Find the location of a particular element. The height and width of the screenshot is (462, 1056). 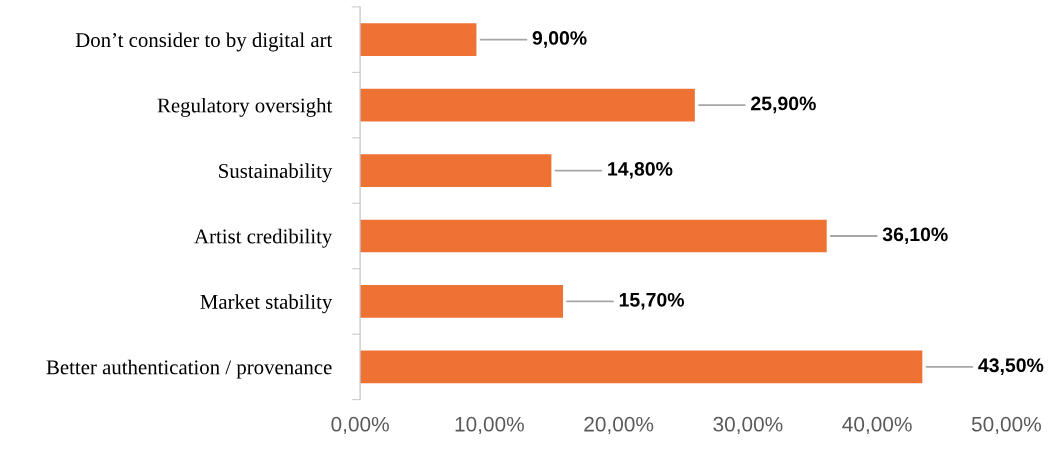

data-label: 14,80% is located at coordinates (640, 170).